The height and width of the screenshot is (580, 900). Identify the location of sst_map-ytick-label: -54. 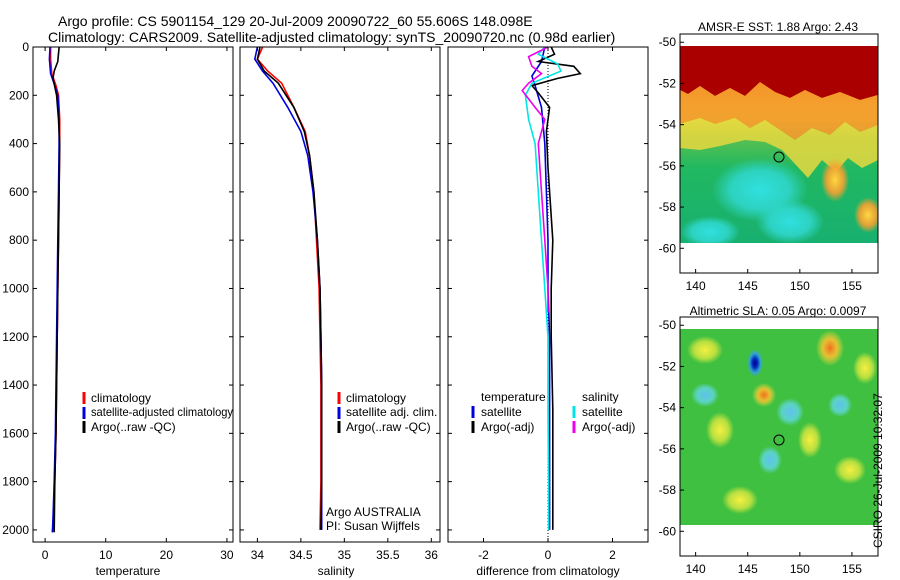
(668, 125).